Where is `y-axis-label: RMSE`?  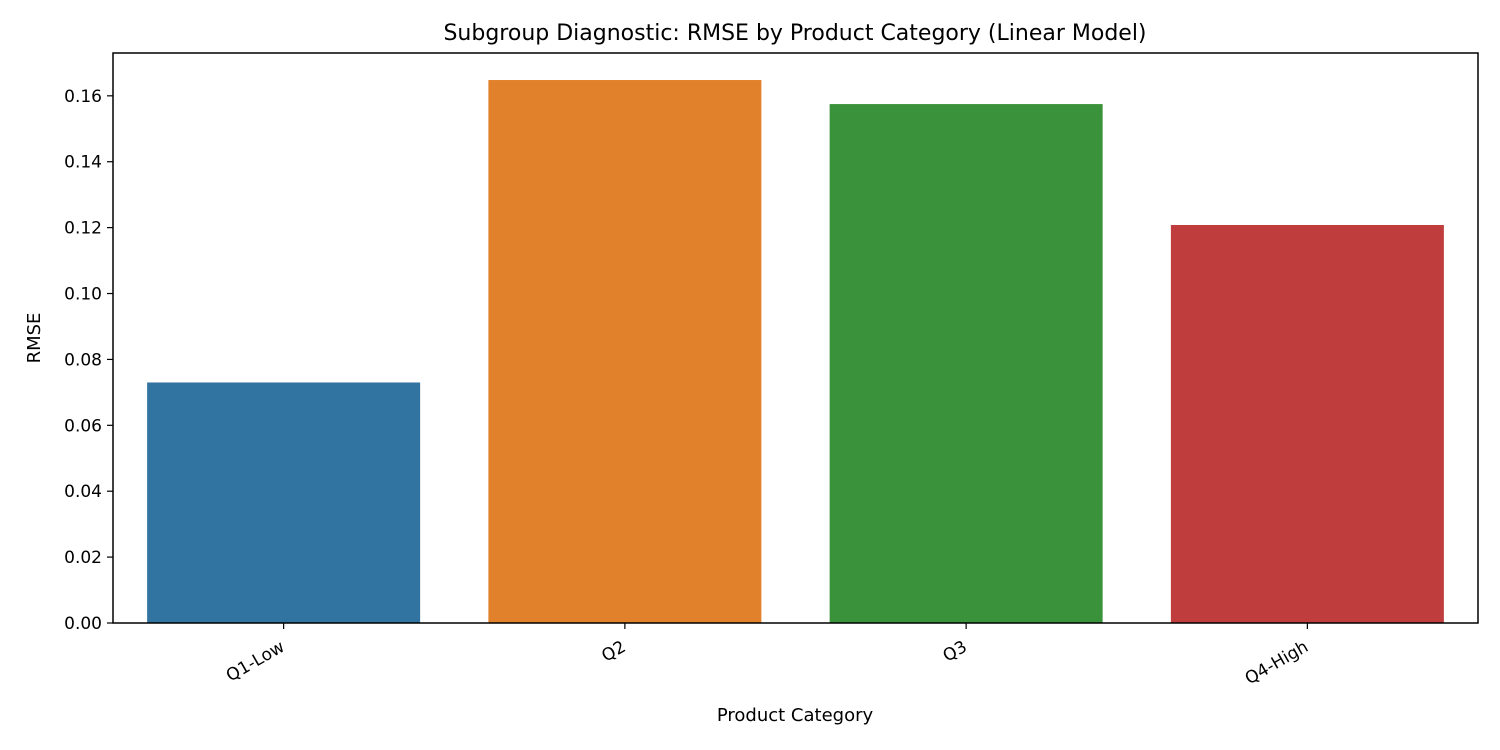
y-axis-label: RMSE is located at coordinates (34, 338).